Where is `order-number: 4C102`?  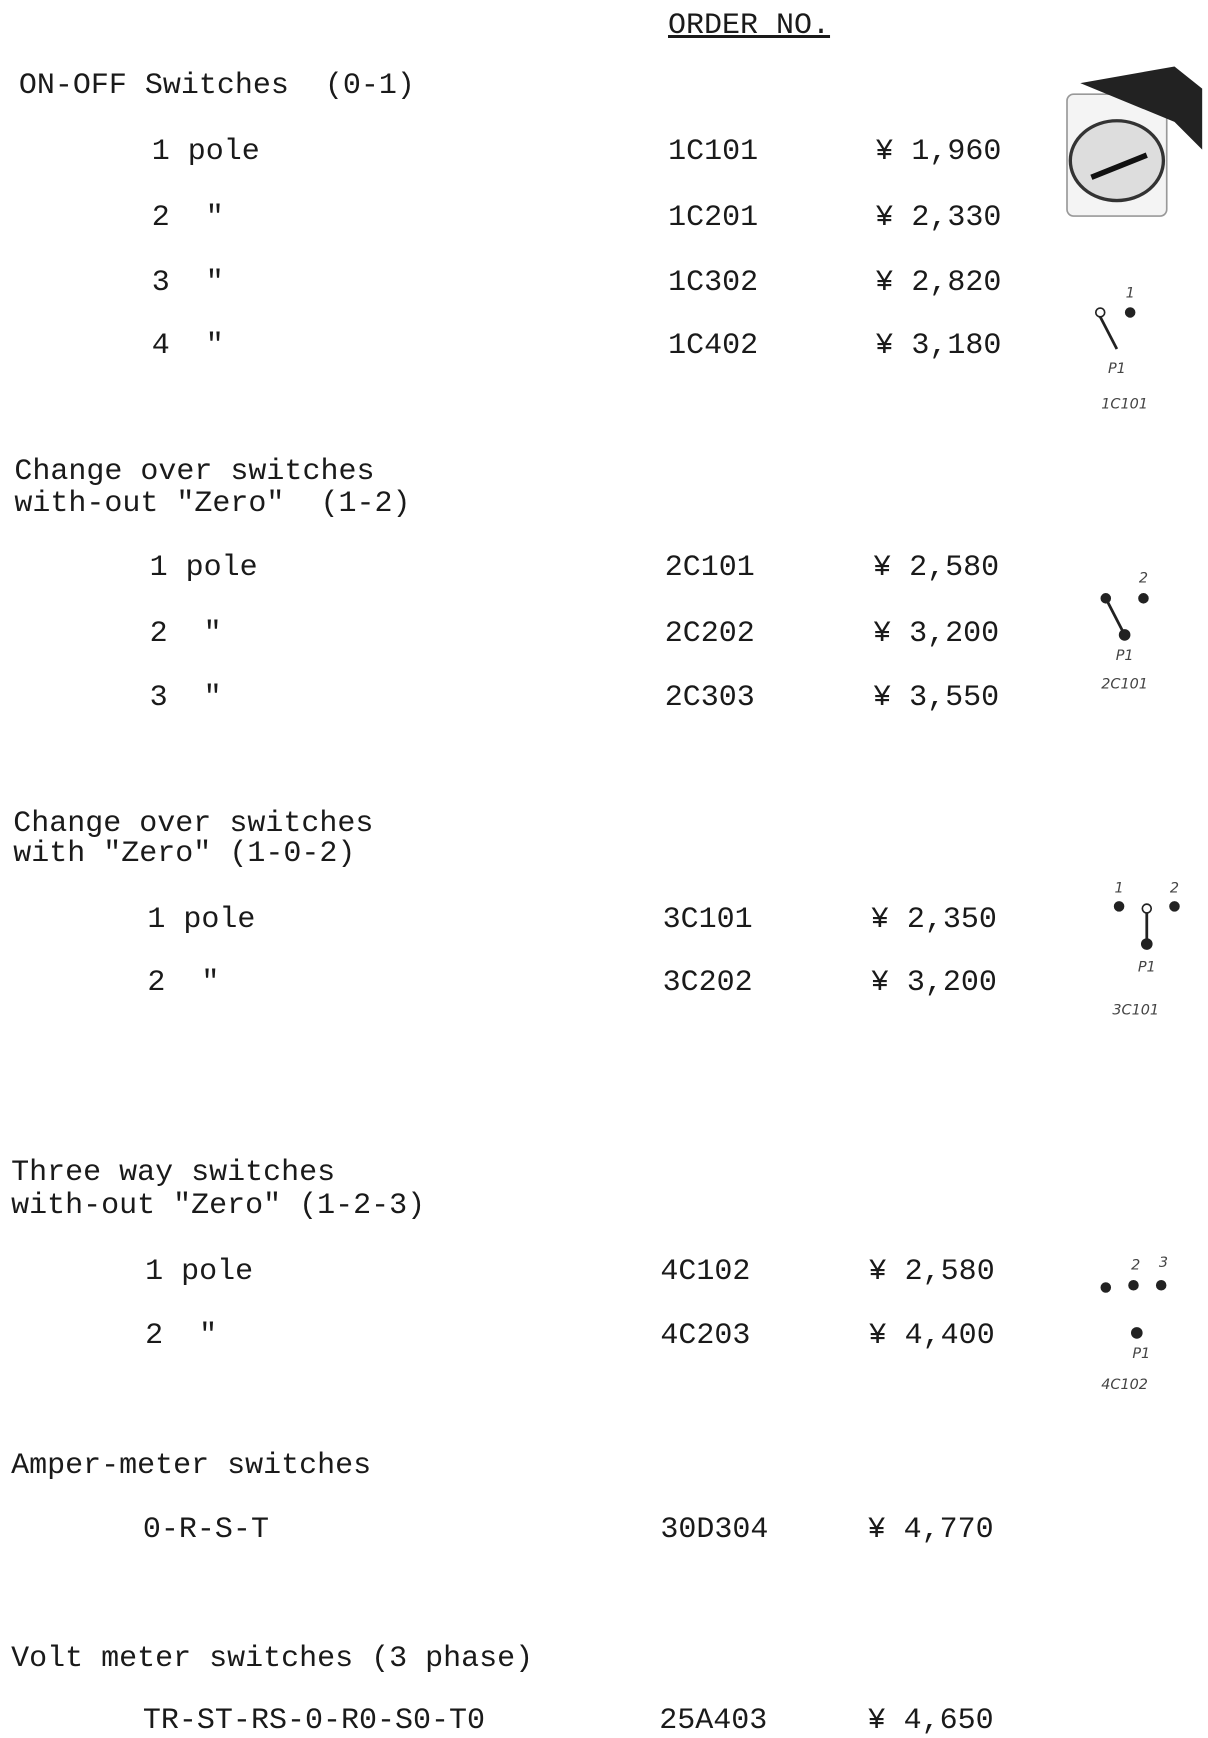 order-number: 4C102 is located at coordinates (705, 1271).